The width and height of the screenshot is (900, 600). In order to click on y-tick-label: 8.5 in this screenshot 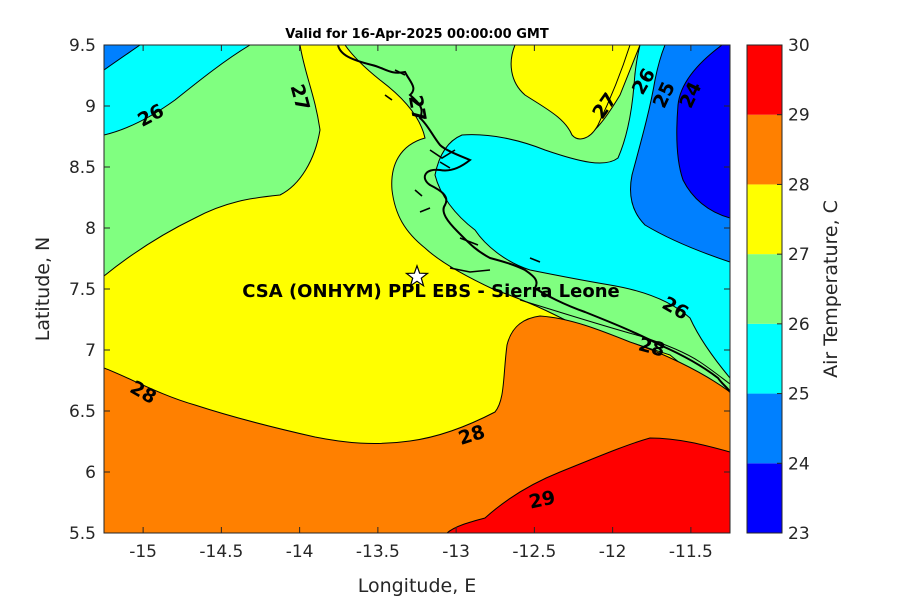, I will do `click(82, 168)`.